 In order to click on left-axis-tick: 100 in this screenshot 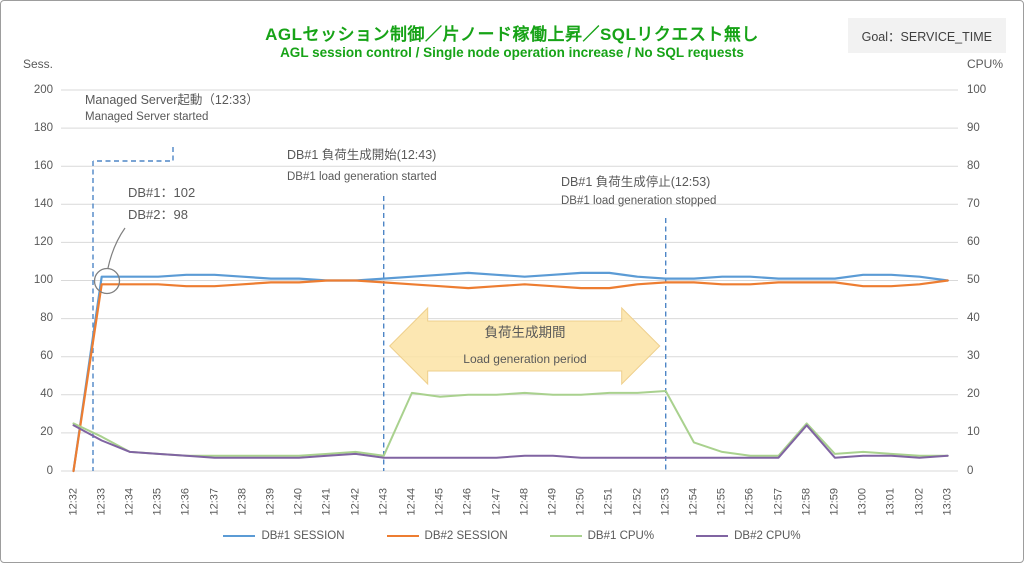, I will do `click(43, 280)`.